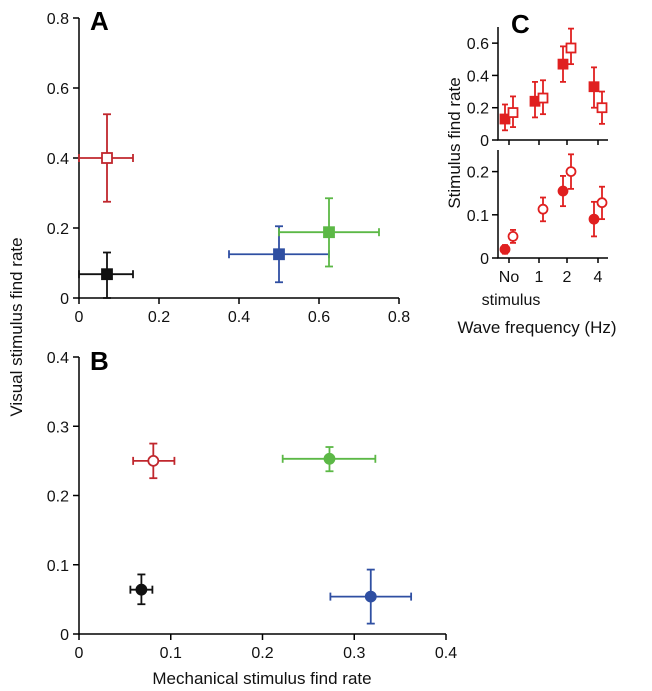 The image size is (652, 691). I want to click on panel-c-top-y-tick-label: 0.2, so click(478, 109).